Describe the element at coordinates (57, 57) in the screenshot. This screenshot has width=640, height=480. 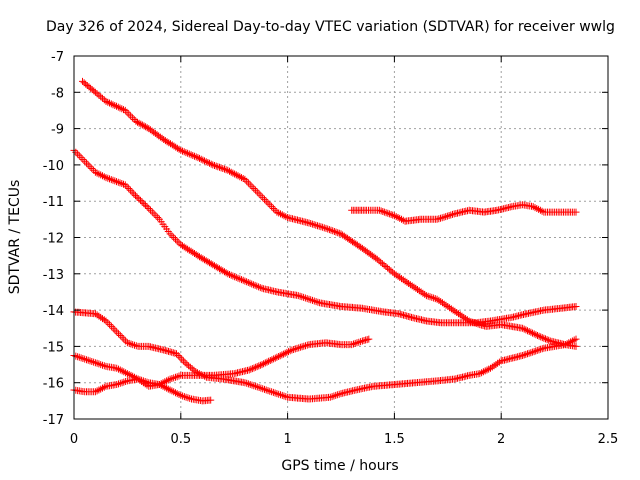
I see `y-tick-label: -7` at that location.